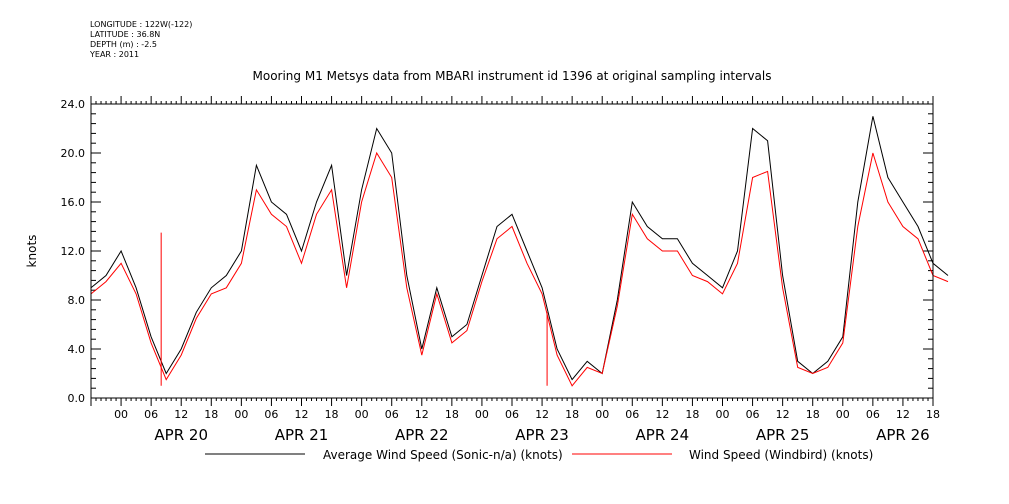 Image resolution: width=1009 pixels, height=504 pixels. Describe the element at coordinates (73, 104) in the screenshot. I see `y-tick-label: 24.0` at that location.